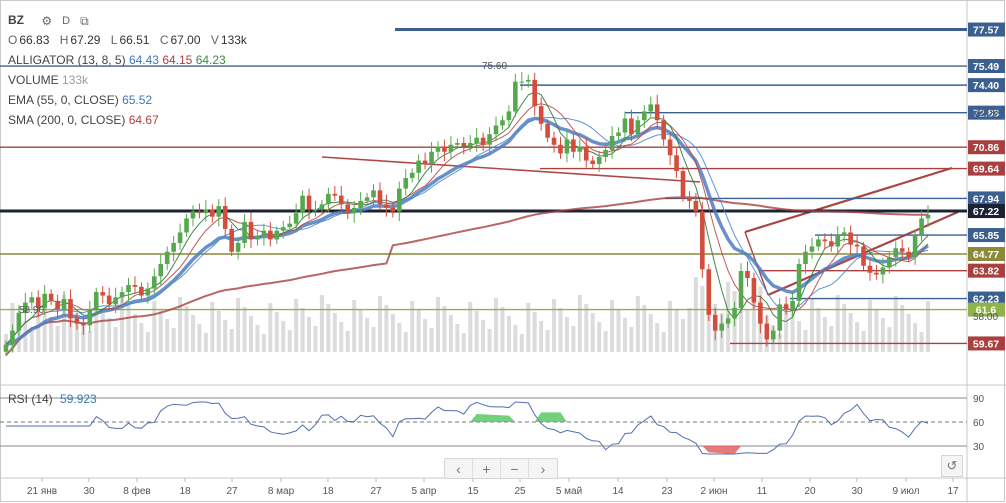 The image size is (1006, 503). I want to click on scroll-right-button: ›, so click(543, 468).